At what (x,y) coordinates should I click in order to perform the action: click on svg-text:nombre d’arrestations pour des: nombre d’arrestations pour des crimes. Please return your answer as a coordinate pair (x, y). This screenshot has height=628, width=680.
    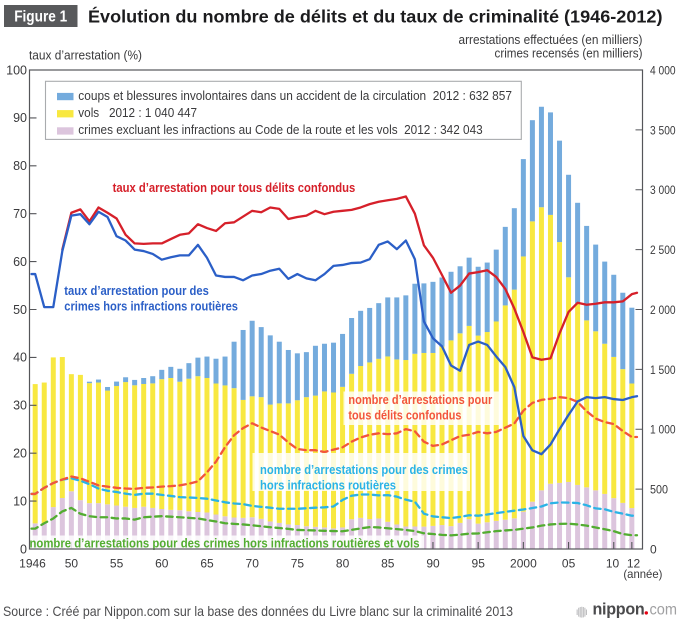
    Looking at the image, I should click on (364, 470).